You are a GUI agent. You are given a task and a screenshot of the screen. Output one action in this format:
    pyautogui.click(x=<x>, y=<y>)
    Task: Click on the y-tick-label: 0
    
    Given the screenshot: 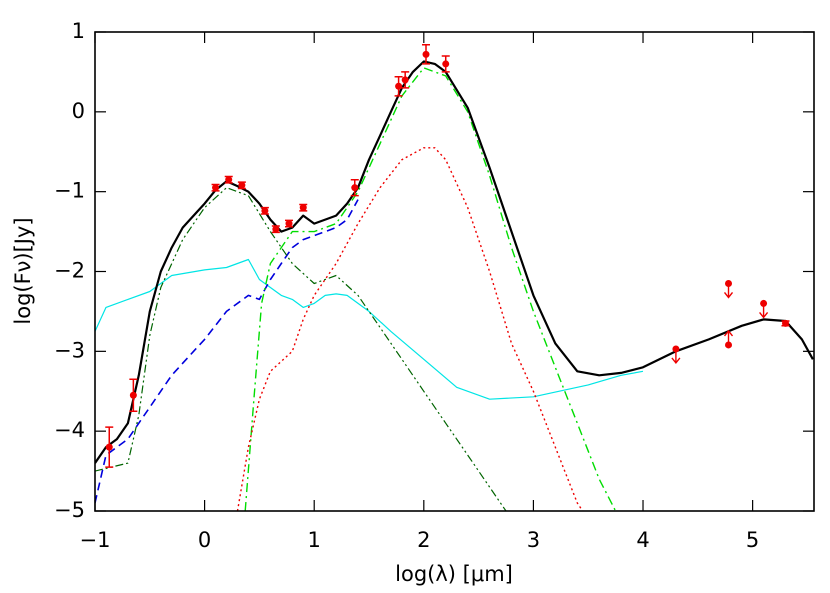 What is the action you would take?
    pyautogui.click(x=78, y=111)
    